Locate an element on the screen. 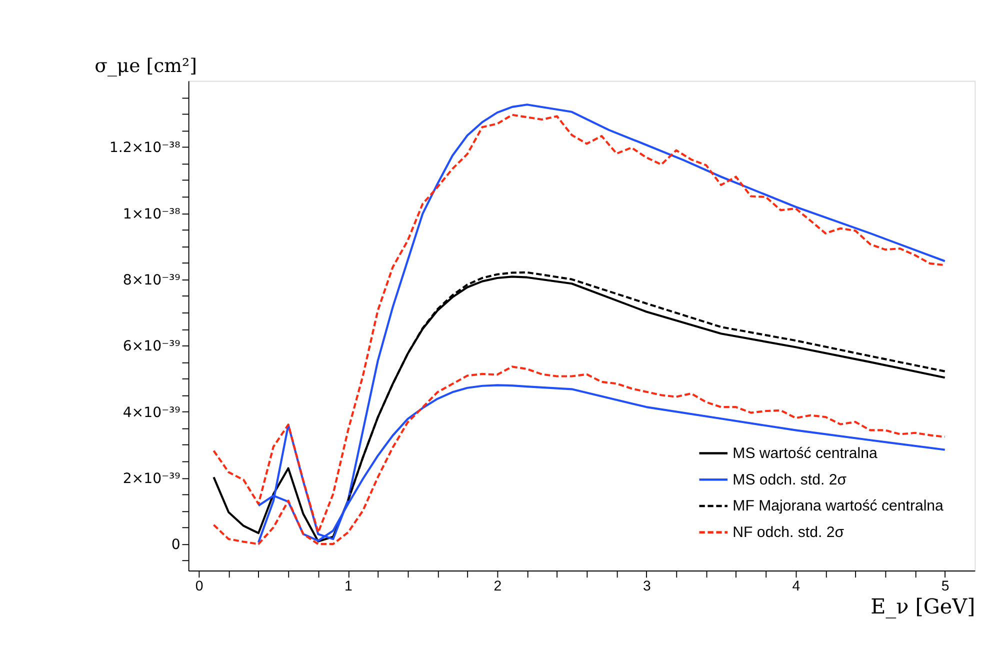  y-tick-label: 8×10⁻³⁹ is located at coordinates (151, 280).